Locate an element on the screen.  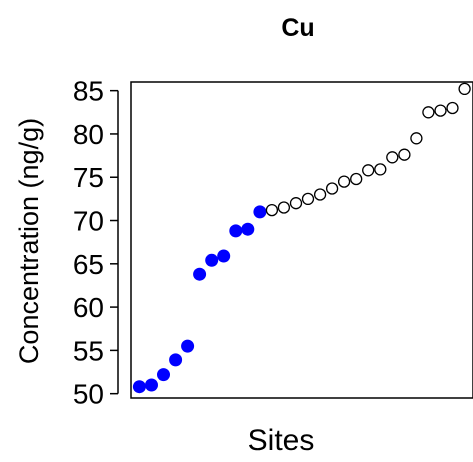
y-axis-label: Concentration (ng/g) is located at coordinates (29, 241).